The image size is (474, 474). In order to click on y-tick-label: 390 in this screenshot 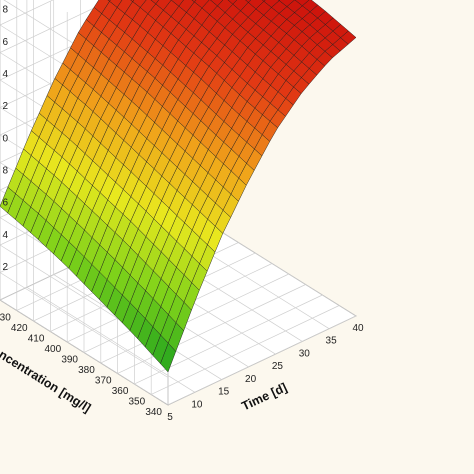, I will do `click(69, 360)`.